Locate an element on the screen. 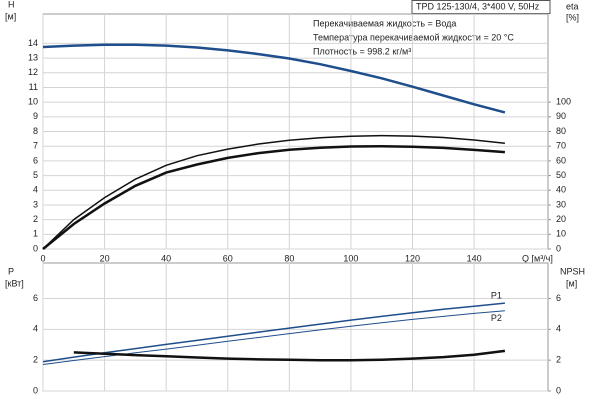  y-unit: [кВт] is located at coordinates (14, 283).